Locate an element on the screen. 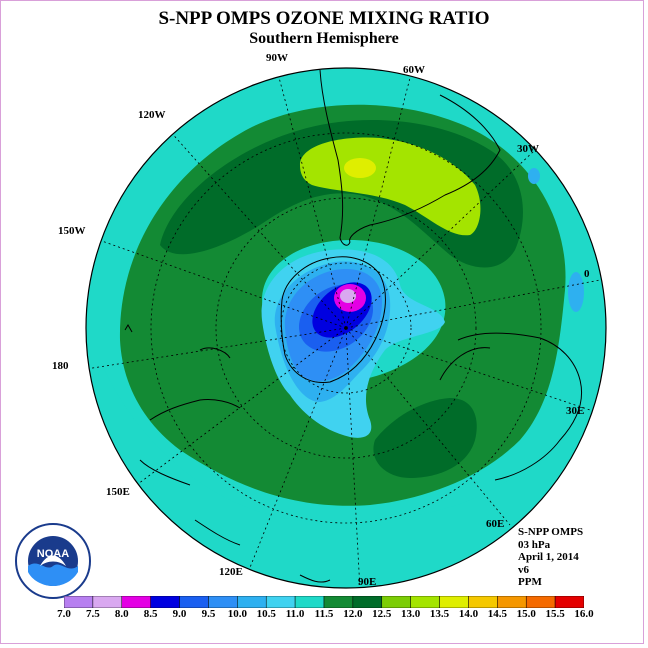 The image size is (648, 648). lon-label-60w: 60W is located at coordinates (414, 70).